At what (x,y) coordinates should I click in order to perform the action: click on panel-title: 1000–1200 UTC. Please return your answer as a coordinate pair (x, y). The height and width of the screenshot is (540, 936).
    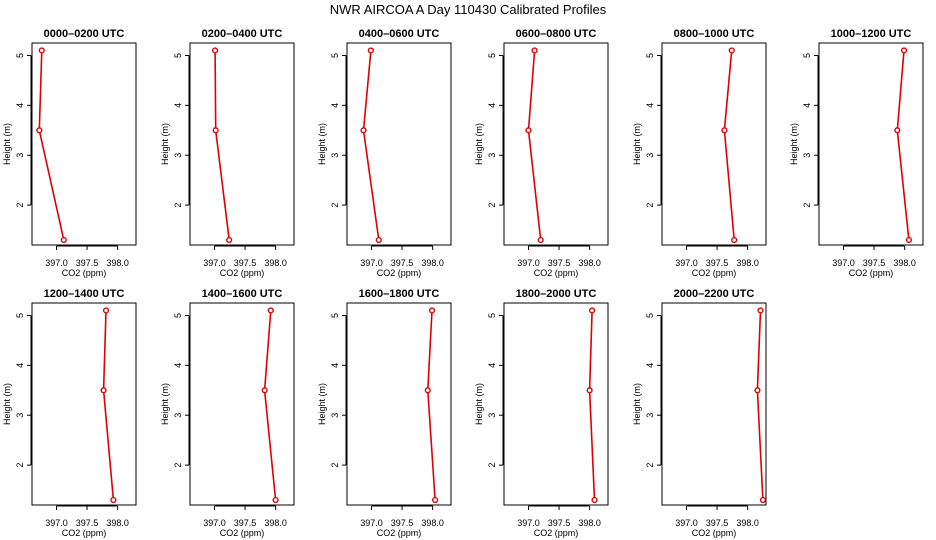
    Looking at the image, I should click on (871, 34).